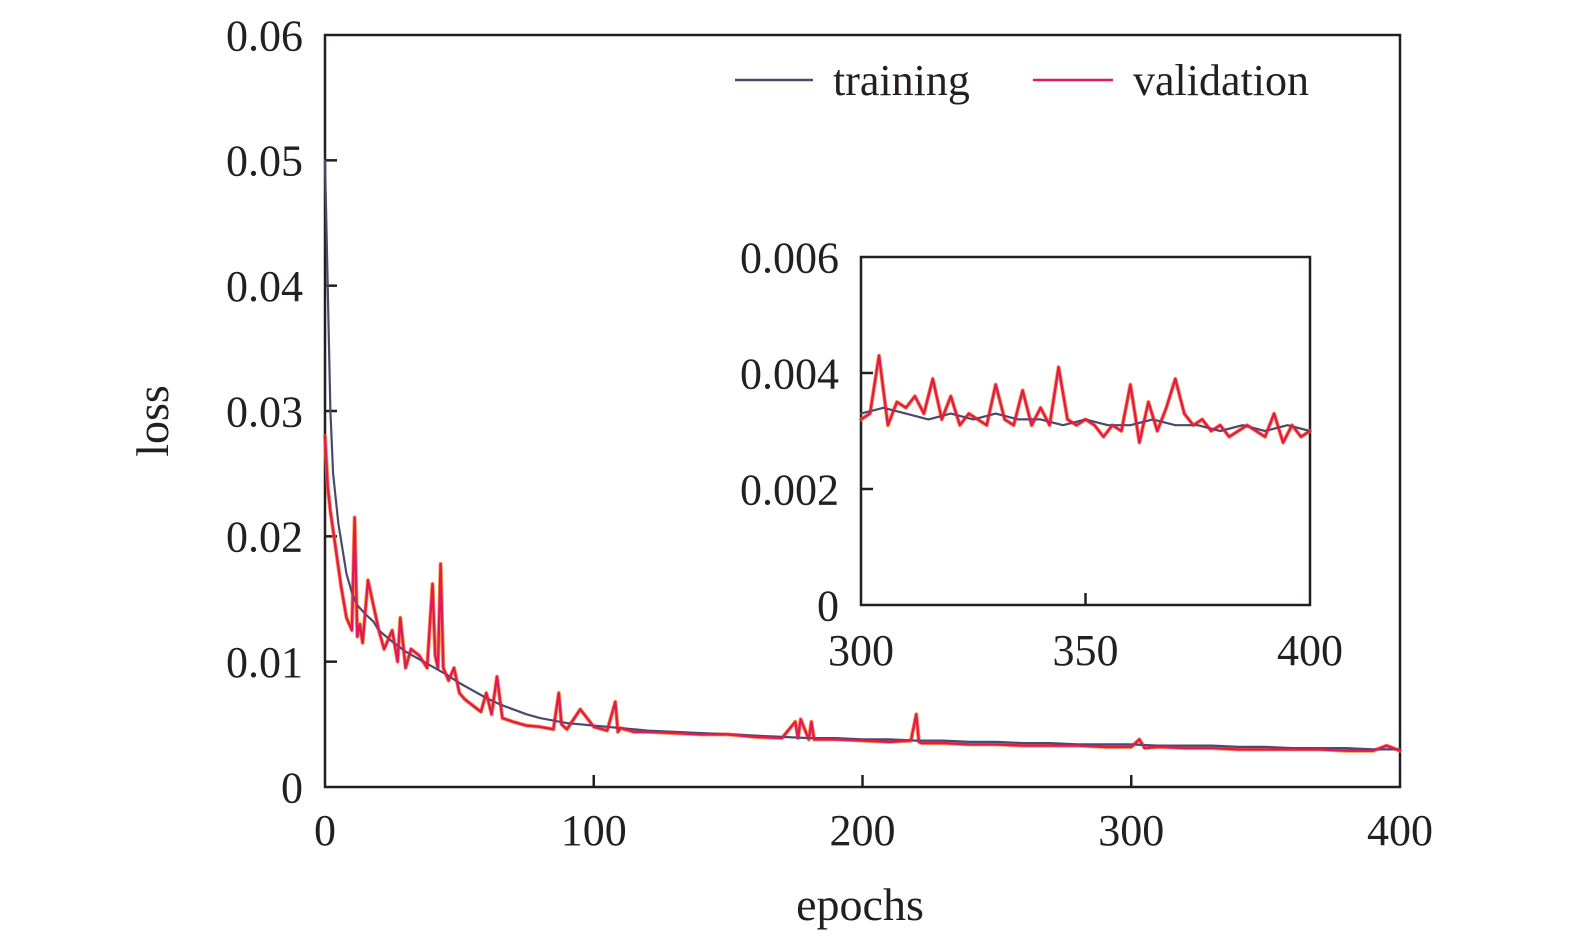 This screenshot has width=1575, height=945. Describe the element at coordinates (1310, 650) in the screenshot. I see `inset-x-tick-label: 400` at that location.